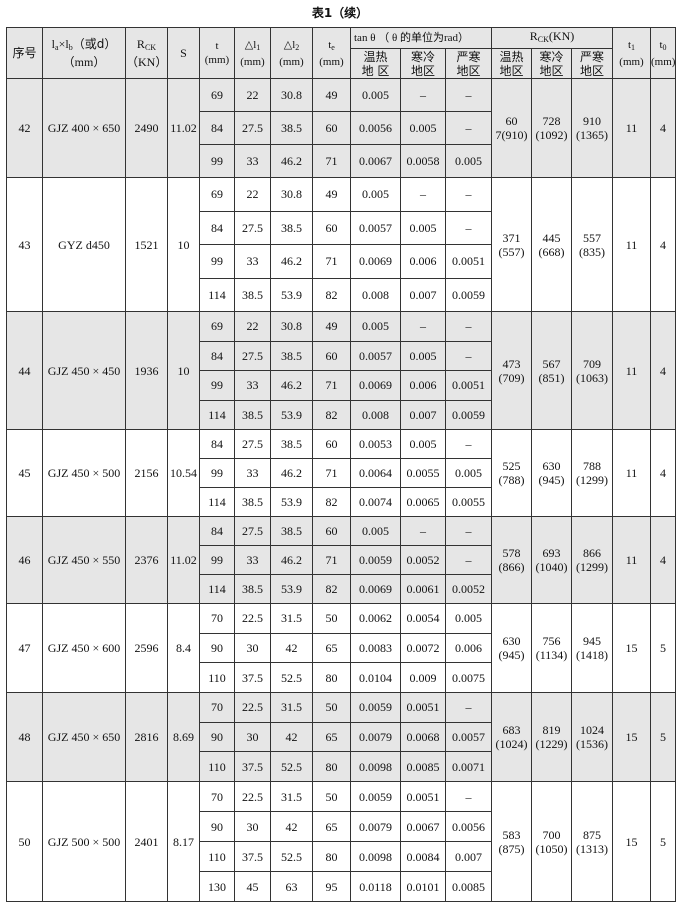 This screenshot has height=914, width=680. What do you see at coordinates (468, 589) in the screenshot?
I see `cell-tan-severe: 0.0052` at bounding box center [468, 589].